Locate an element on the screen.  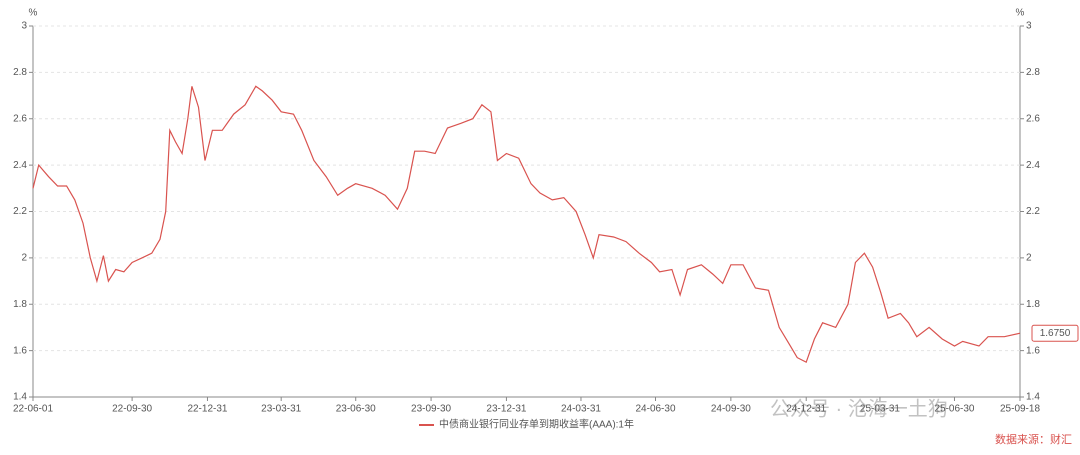
value-label: 1.6750 is located at coordinates (1055, 333).